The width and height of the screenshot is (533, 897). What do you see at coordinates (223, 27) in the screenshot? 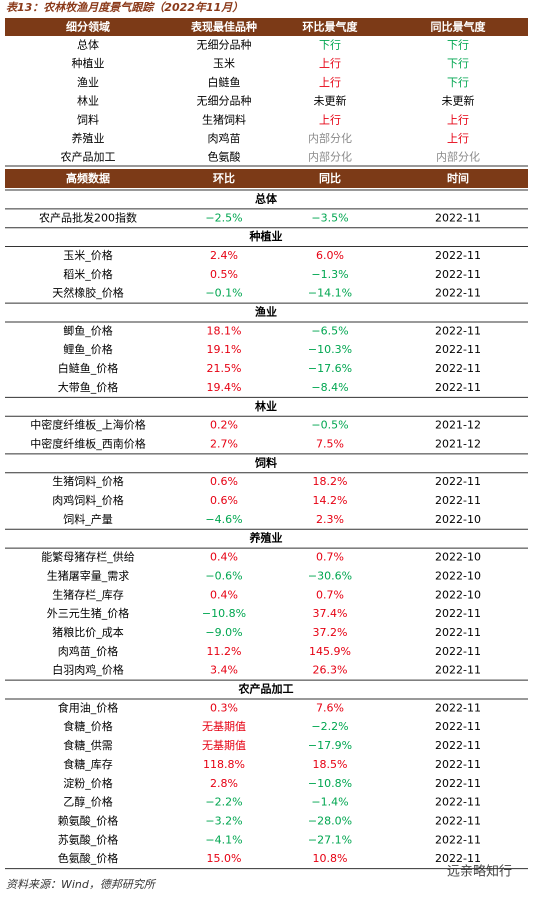
I see `header-cell: 表现最佳品种` at bounding box center [223, 27].